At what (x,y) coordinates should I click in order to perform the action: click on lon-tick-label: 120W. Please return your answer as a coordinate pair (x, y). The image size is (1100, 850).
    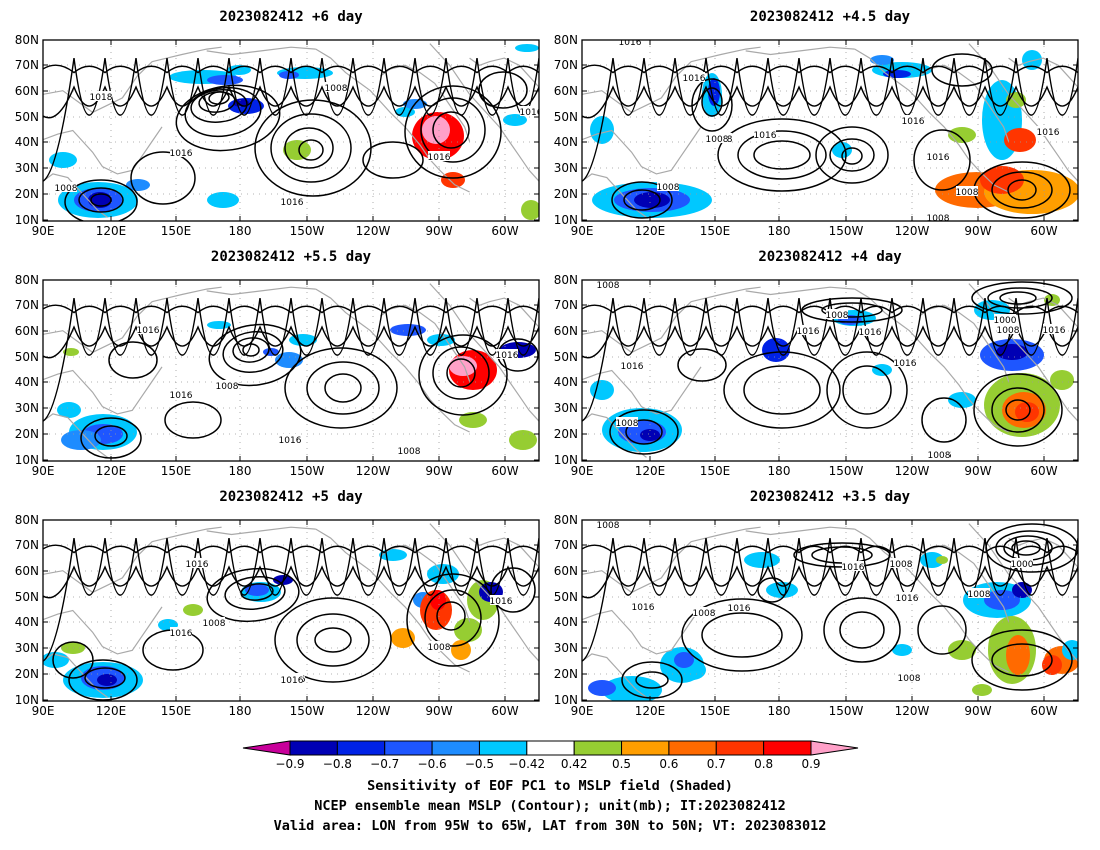
    Looking at the image, I should click on (373, 231).